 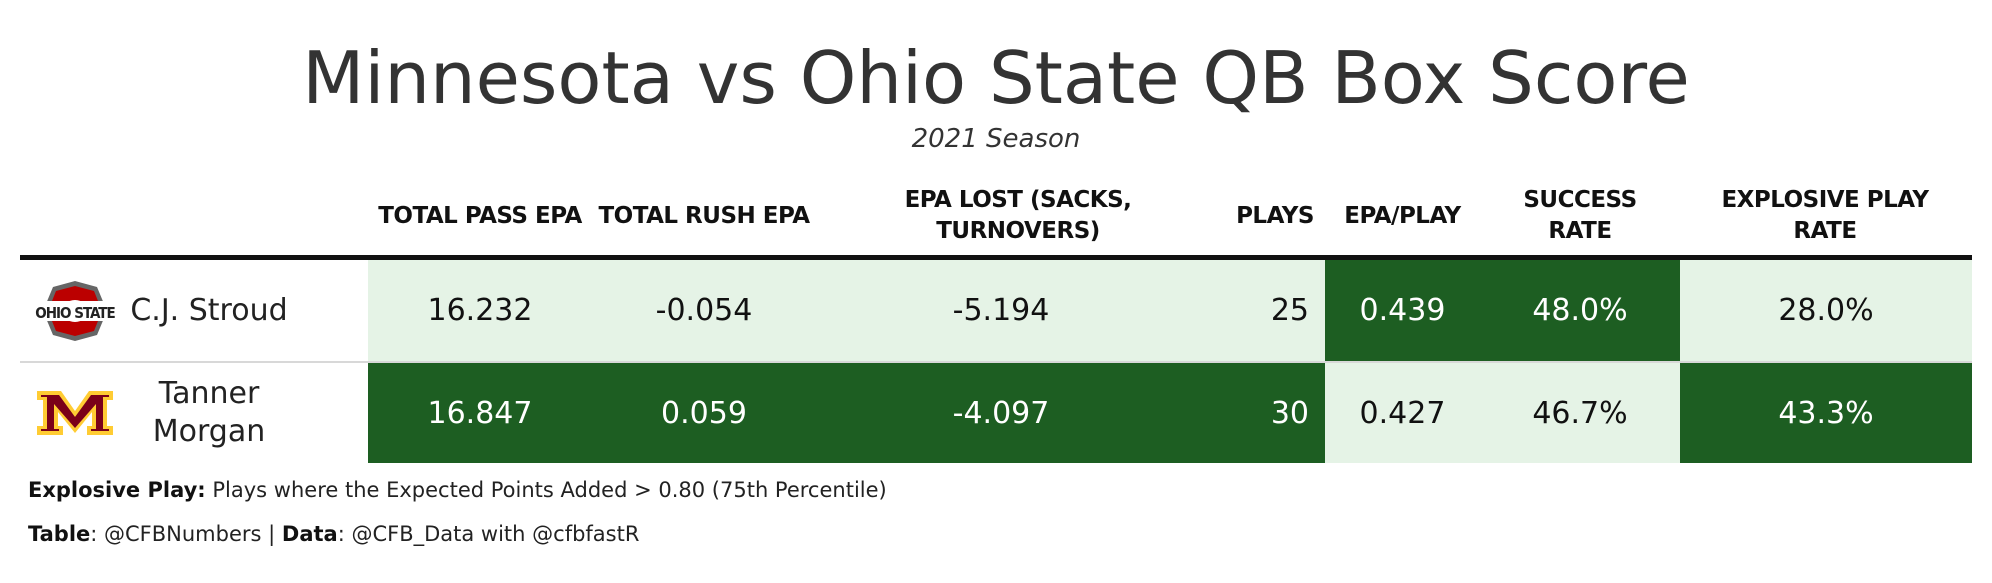 I want to click on success-rate-cell: 48.0%, so click(x=1580, y=310).